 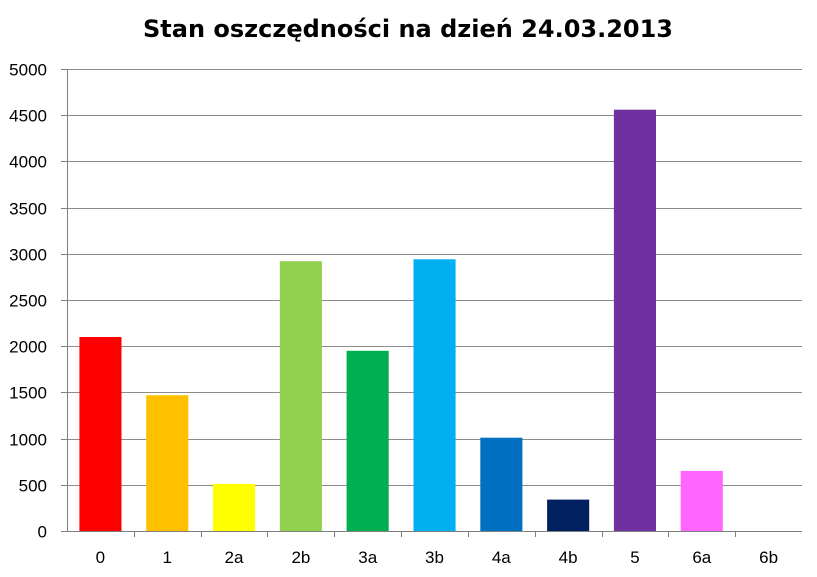 What do you see at coordinates (28, 209) in the screenshot?
I see `y-tick-label: 3500` at bounding box center [28, 209].